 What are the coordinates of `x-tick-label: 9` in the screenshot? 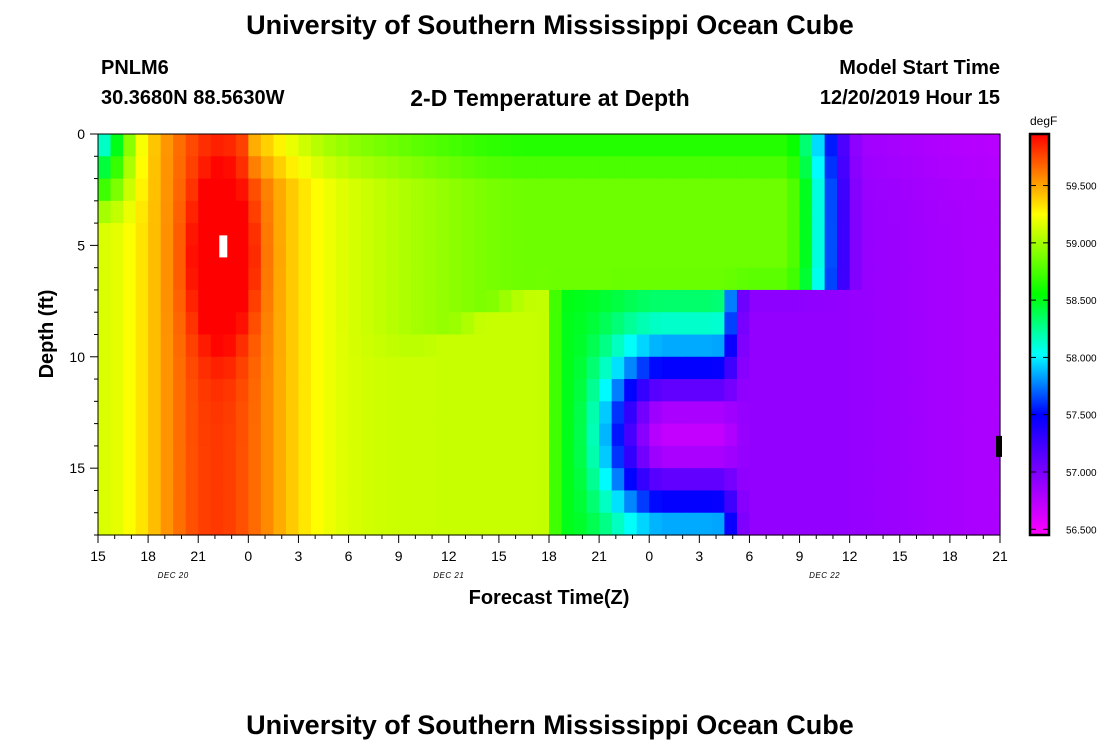 It's located at (399, 556).